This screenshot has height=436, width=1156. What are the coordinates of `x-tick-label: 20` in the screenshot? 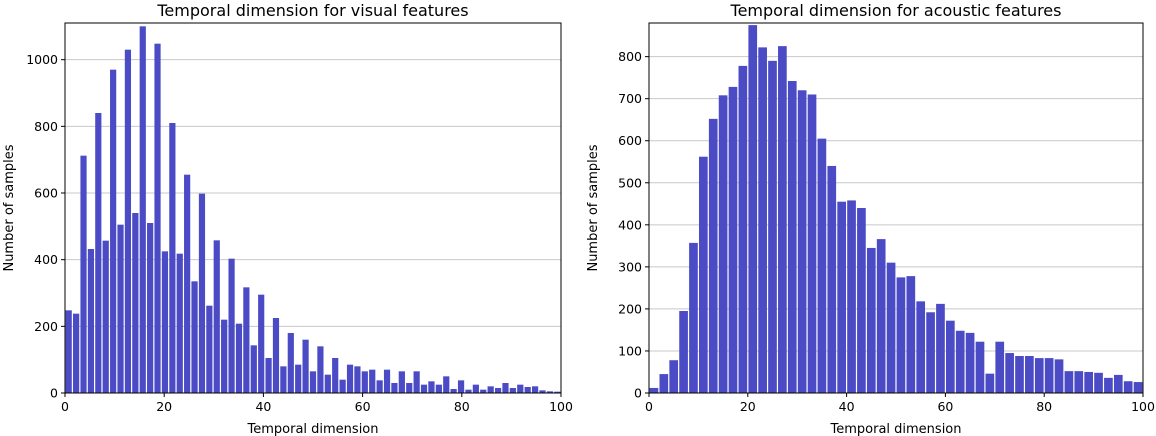 It's located at (164, 406).